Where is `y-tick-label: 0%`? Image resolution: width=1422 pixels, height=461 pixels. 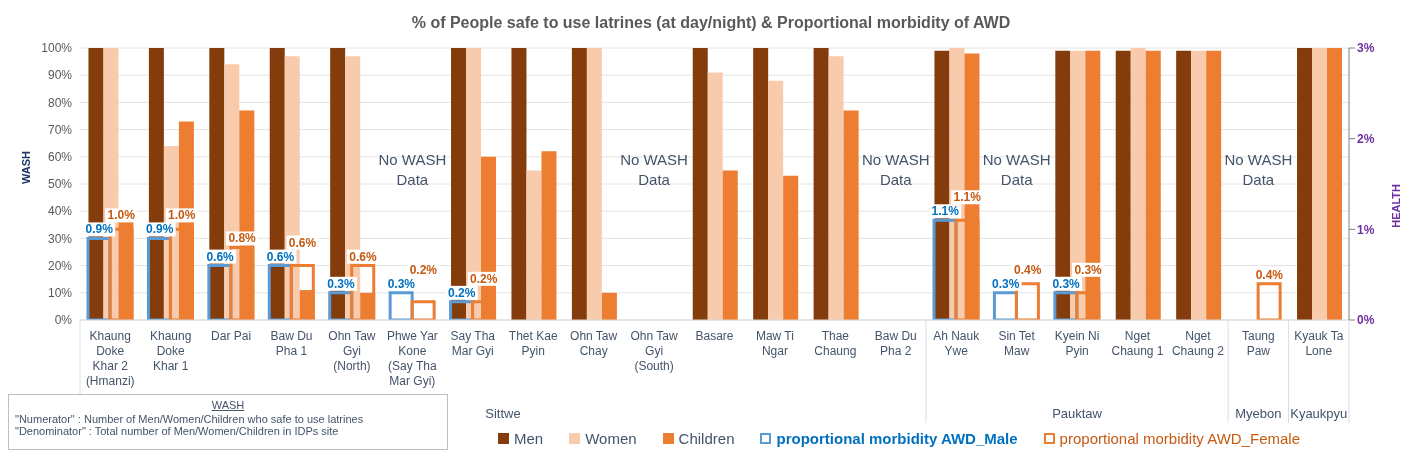 y-tick-label: 0% is located at coordinates (63, 320).